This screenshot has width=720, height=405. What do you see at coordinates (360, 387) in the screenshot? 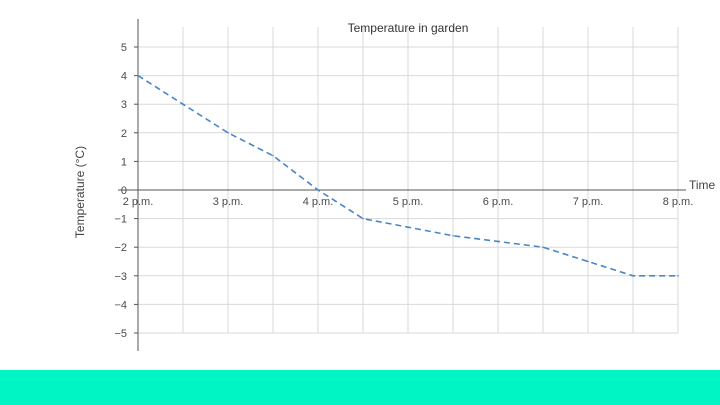
I see `bottom-band` at bounding box center [360, 387].